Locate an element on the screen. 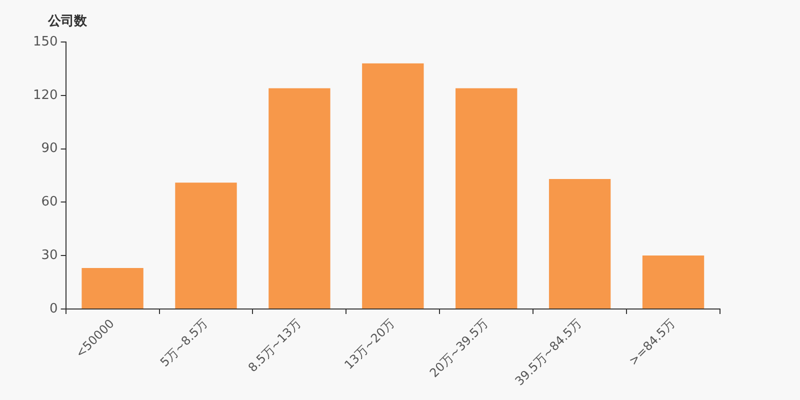 The height and width of the screenshot is (400, 800). y-tick-label: 30 is located at coordinates (49, 255).